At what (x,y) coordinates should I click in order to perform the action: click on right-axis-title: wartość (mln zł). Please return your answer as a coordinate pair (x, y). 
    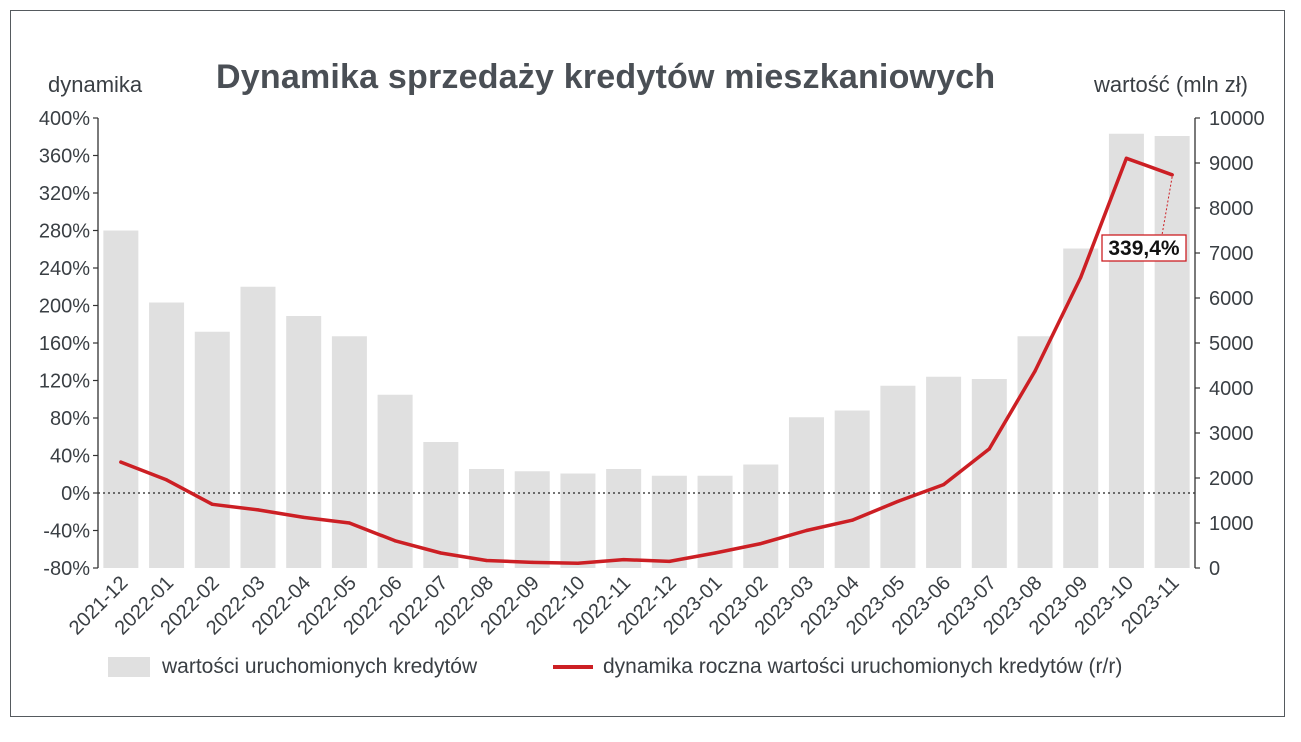
    Looking at the image, I should click on (1171, 84).